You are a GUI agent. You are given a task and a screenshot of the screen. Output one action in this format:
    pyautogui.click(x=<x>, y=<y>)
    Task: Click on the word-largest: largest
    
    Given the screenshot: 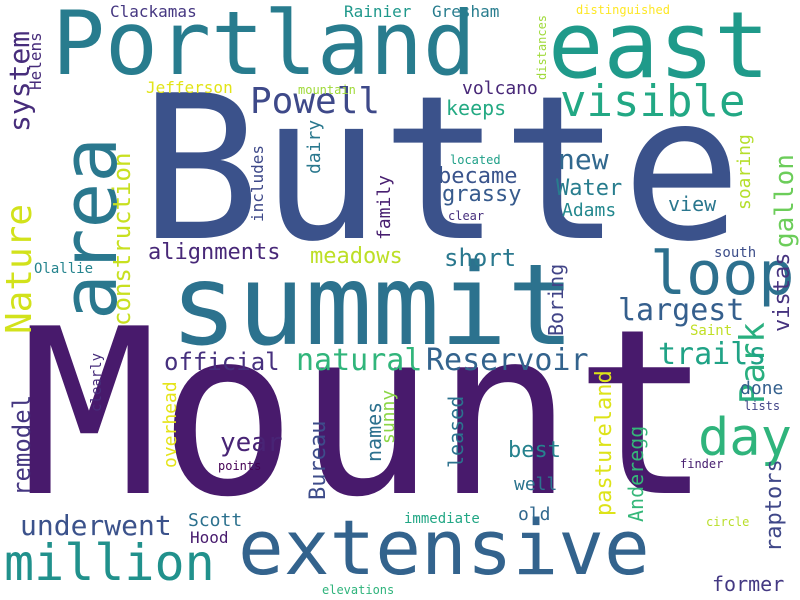 What is the action you would take?
    pyautogui.click(x=681, y=310)
    